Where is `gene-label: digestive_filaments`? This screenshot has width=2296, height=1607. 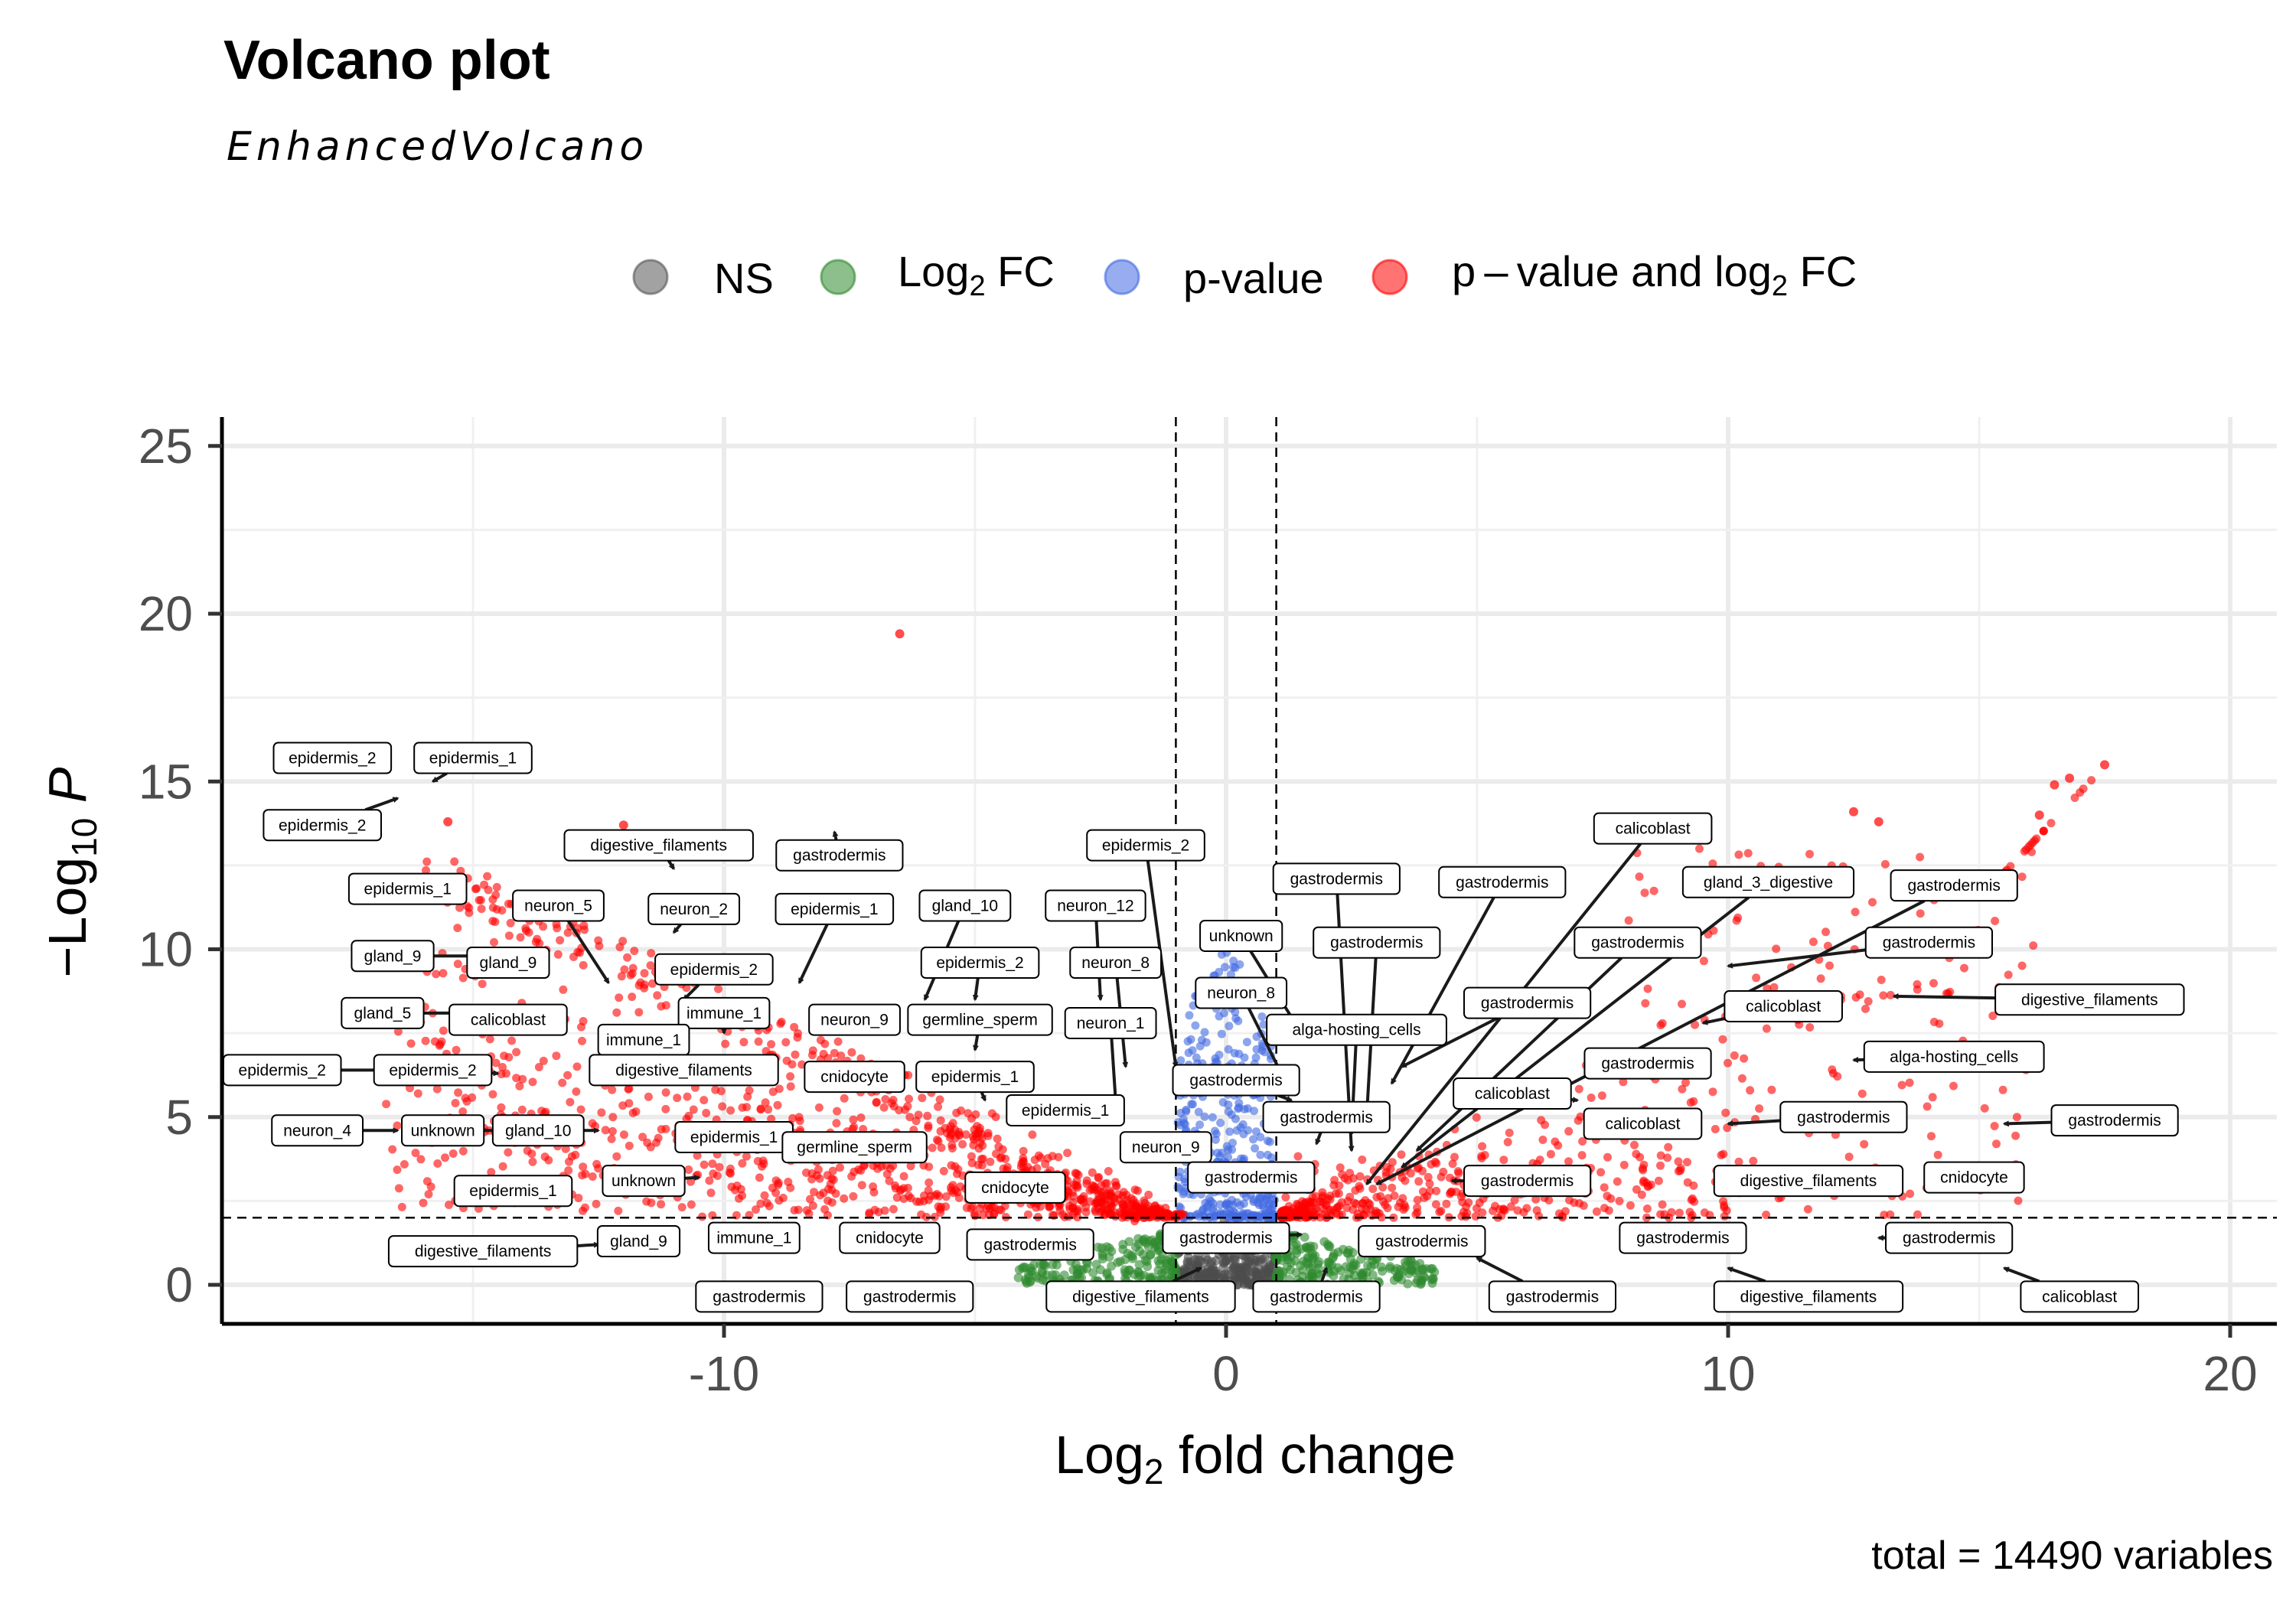 gene-label: digestive_filaments is located at coordinates (683, 1070).